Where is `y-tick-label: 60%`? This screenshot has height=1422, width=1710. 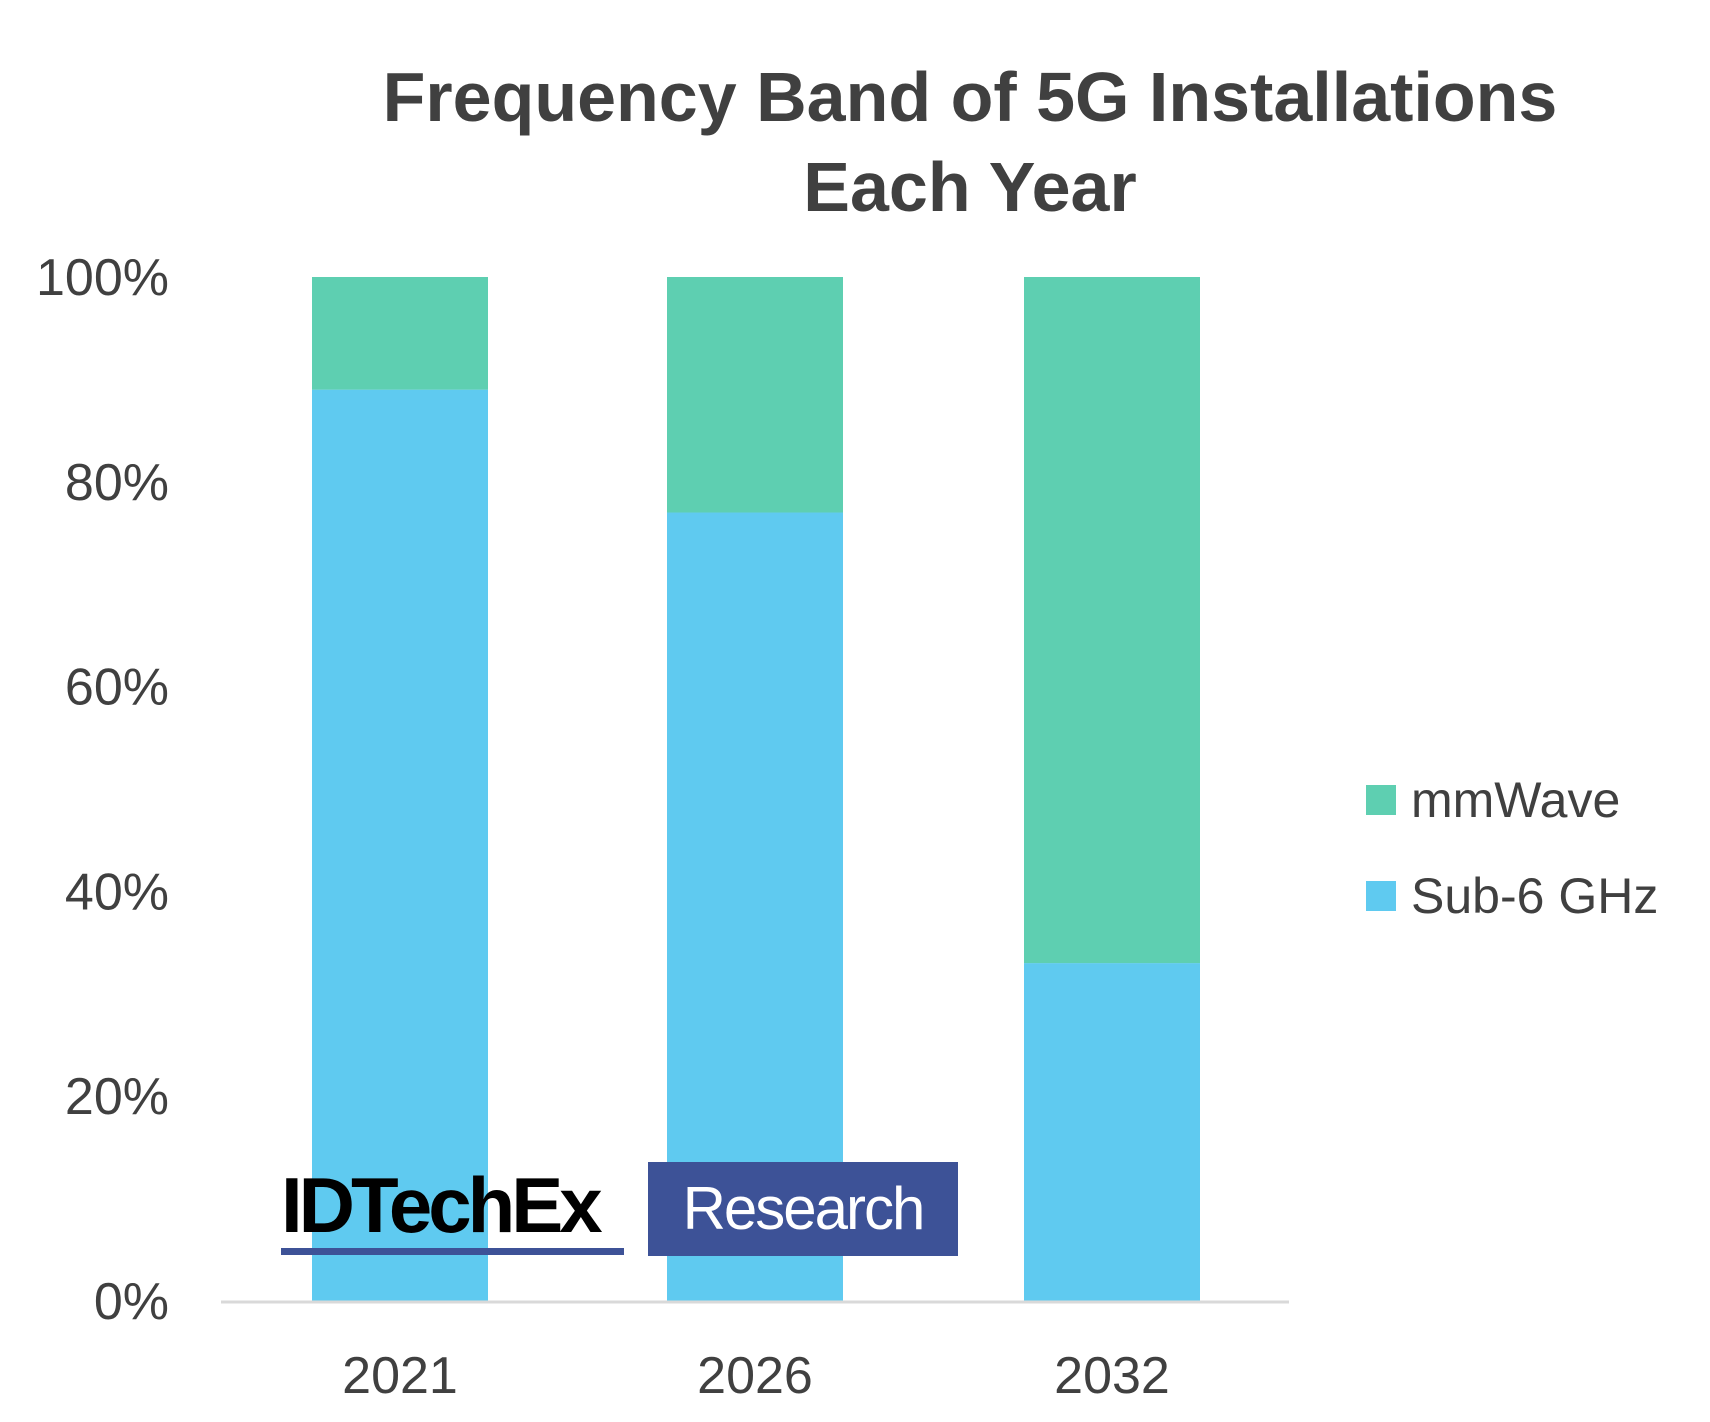
y-tick-label: 60% is located at coordinates (117, 688).